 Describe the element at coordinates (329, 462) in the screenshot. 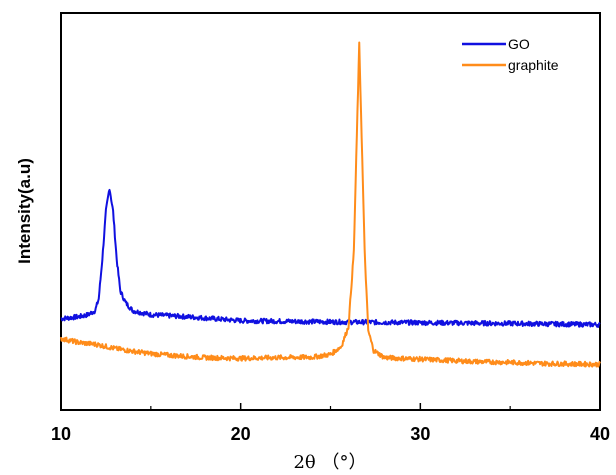

I see `x-axis-title: 2θ （°）` at that location.